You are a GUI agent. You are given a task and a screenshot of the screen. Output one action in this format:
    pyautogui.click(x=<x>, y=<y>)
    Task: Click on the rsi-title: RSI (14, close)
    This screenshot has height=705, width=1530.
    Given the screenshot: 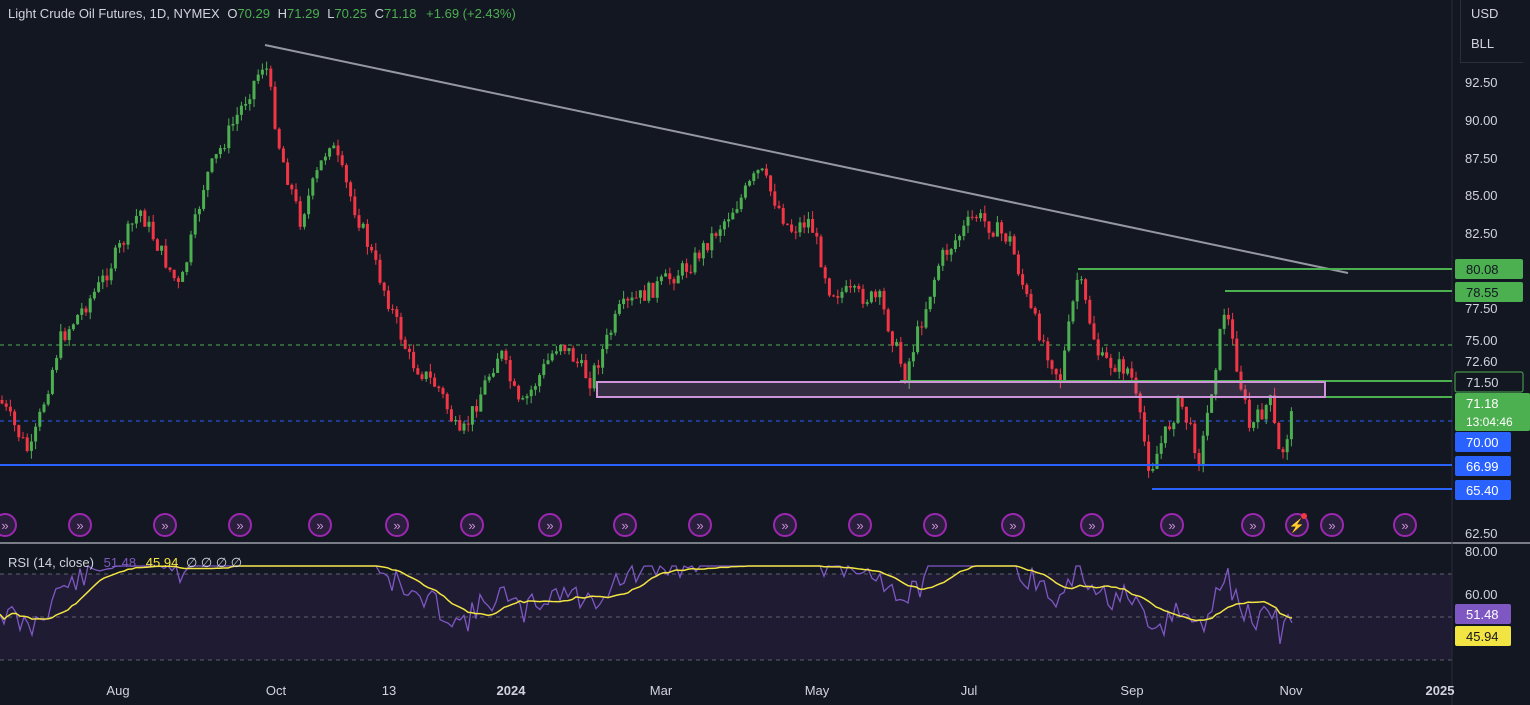 What is the action you would take?
    pyautogui.click(x=51, y=562)
    